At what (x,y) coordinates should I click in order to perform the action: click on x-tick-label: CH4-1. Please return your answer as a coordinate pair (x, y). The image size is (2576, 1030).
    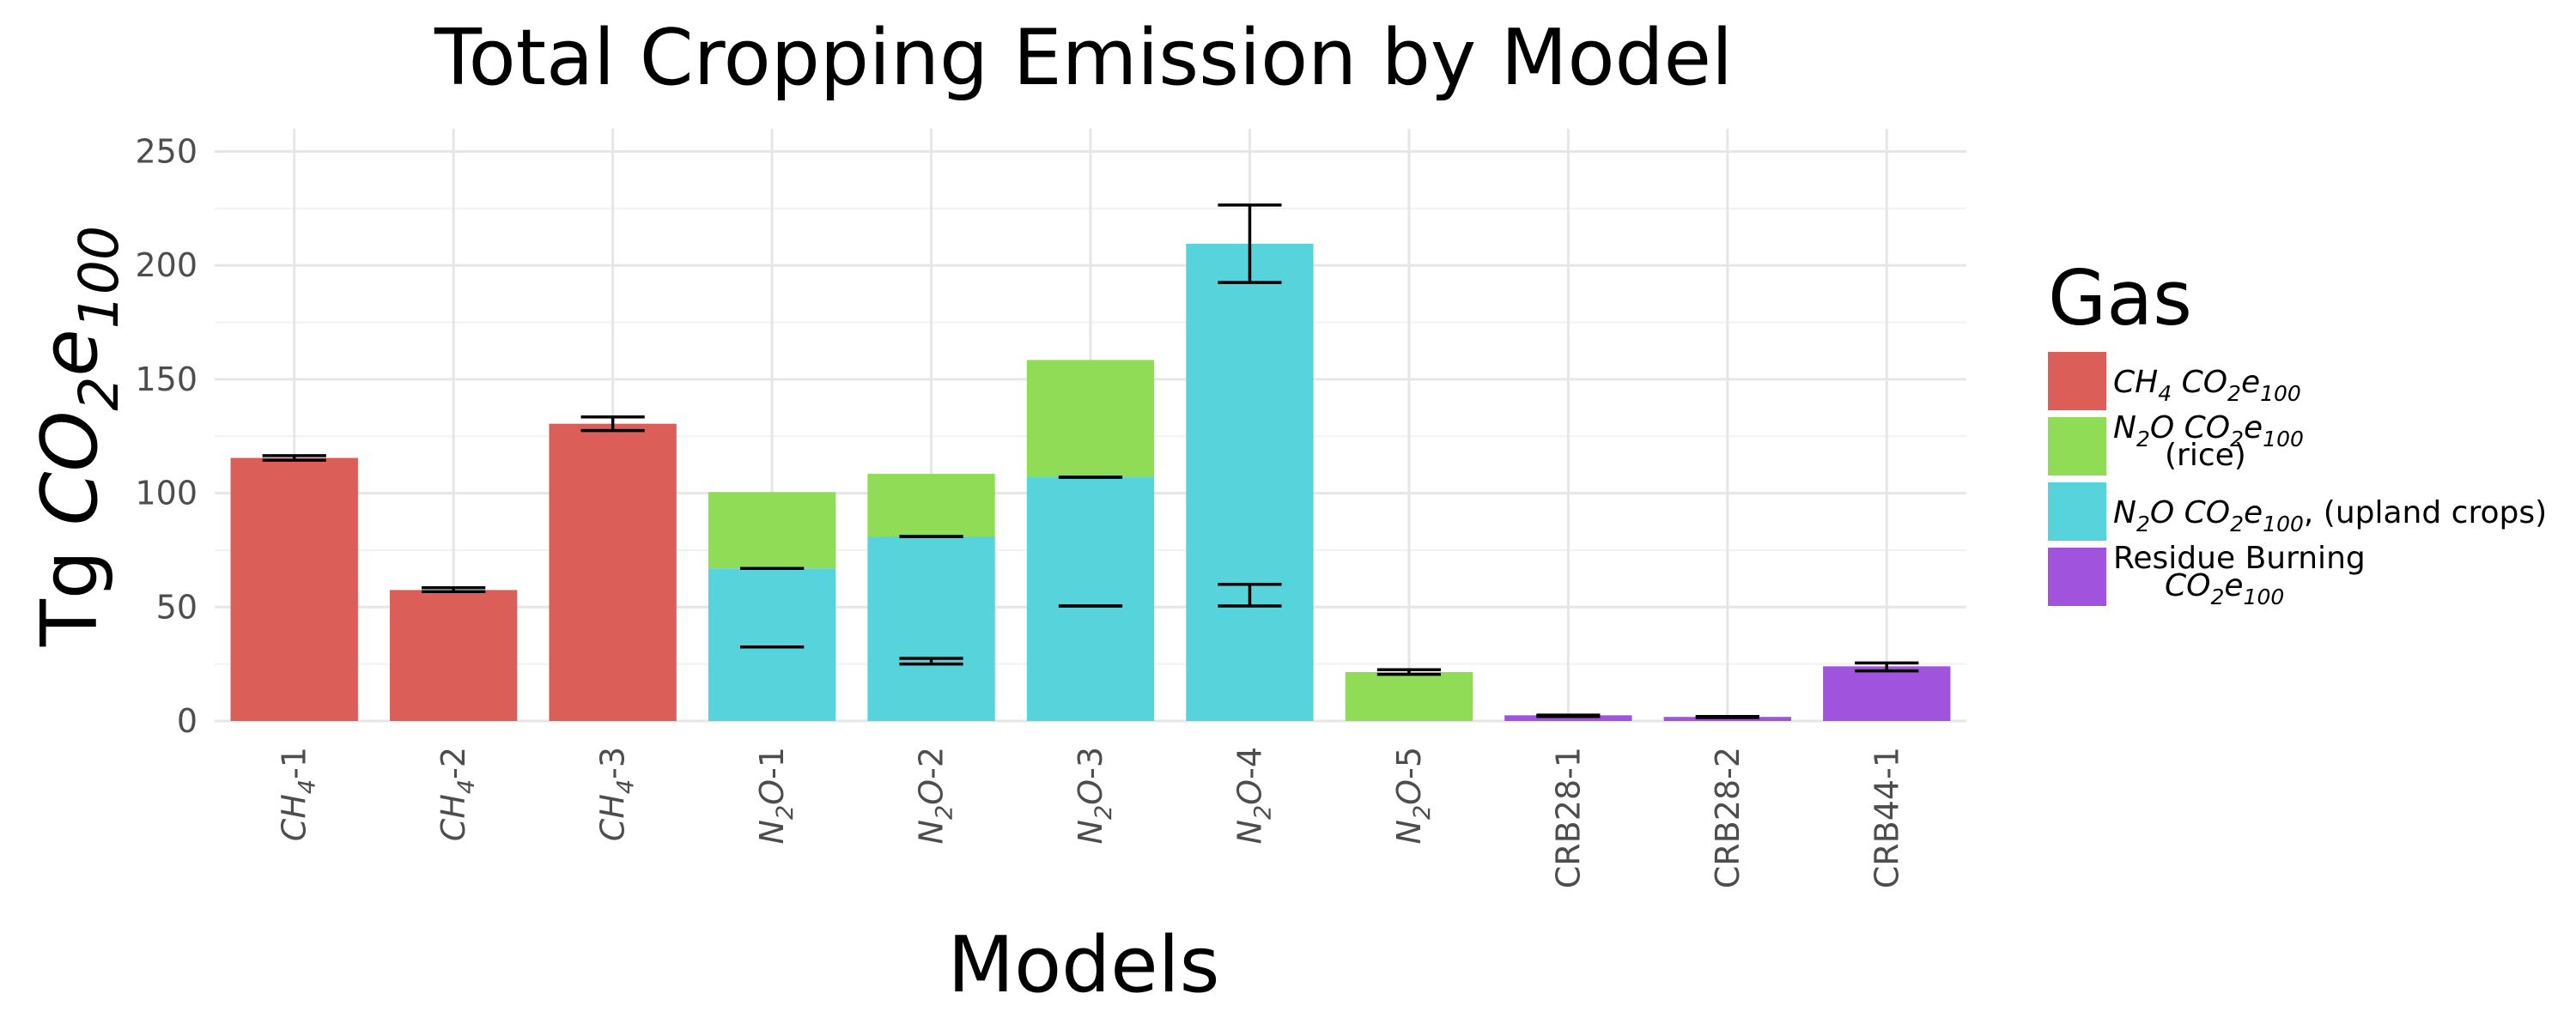
    Looking at the image, I should click on (298, 794).